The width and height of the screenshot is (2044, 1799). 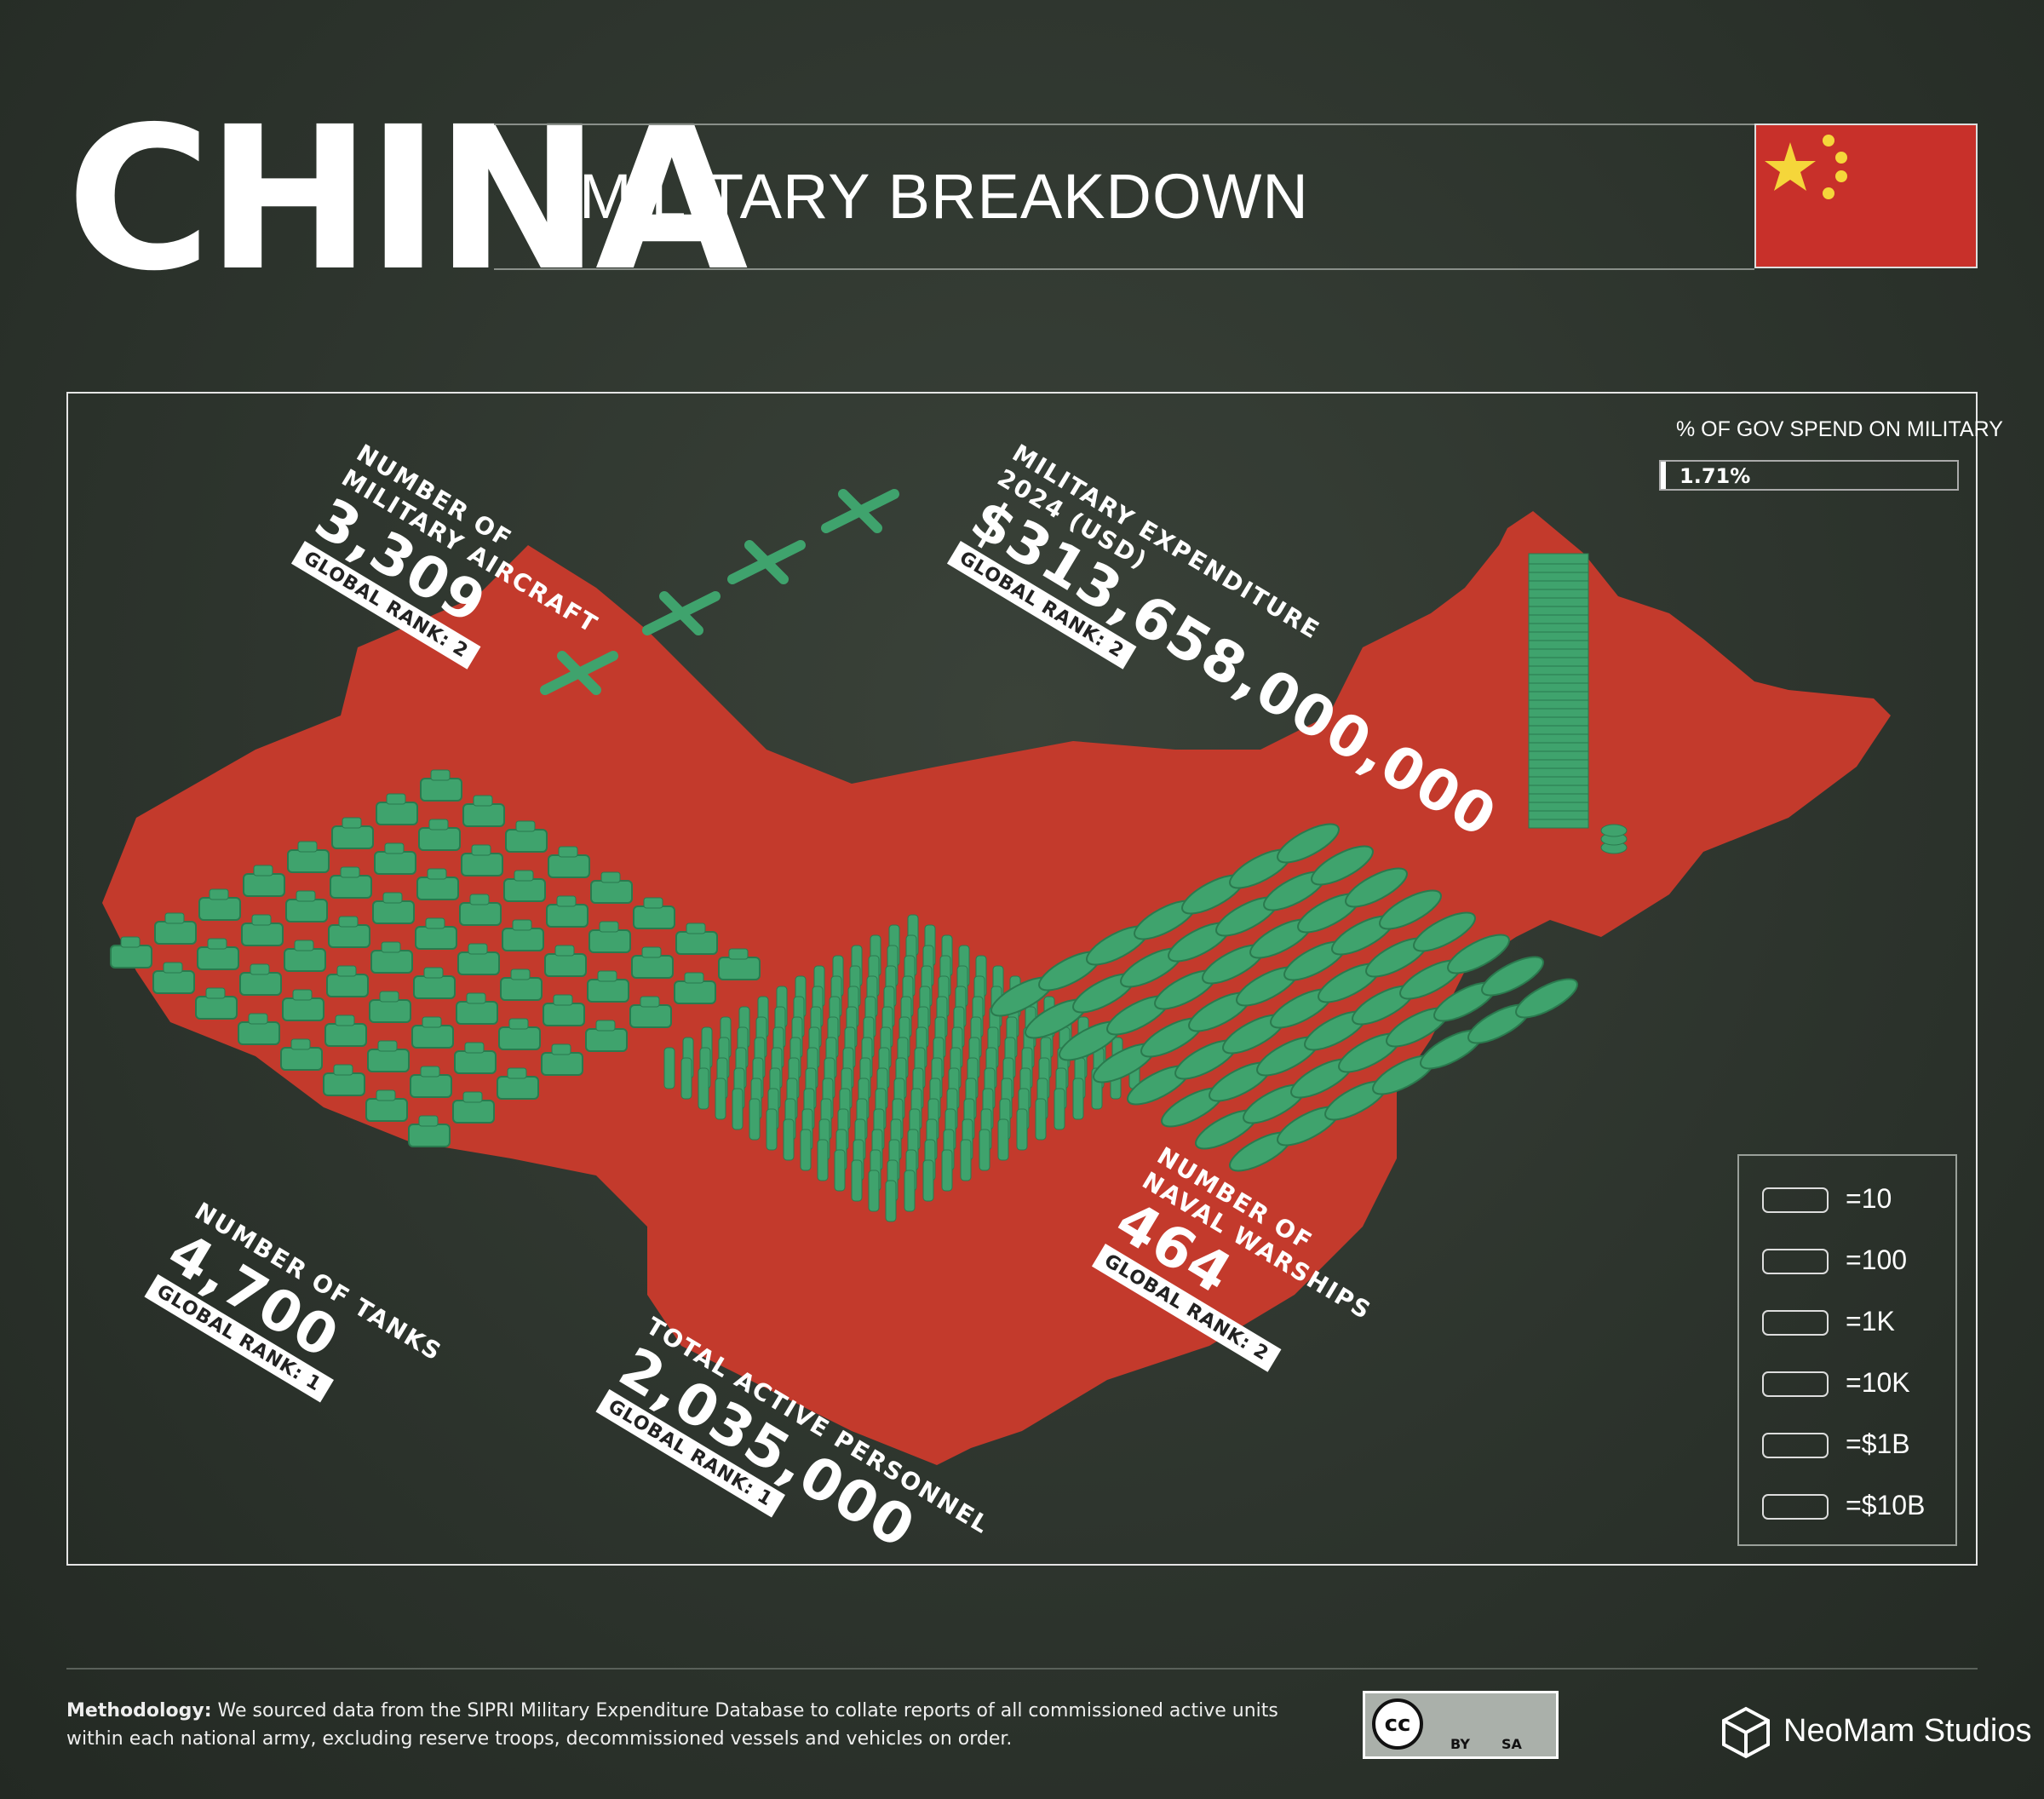 What do you see at coordinates (1907, 1732) in the screenshot?
I see `brand-name: NeoMam Studios` at bounding box center [1907, 1732].